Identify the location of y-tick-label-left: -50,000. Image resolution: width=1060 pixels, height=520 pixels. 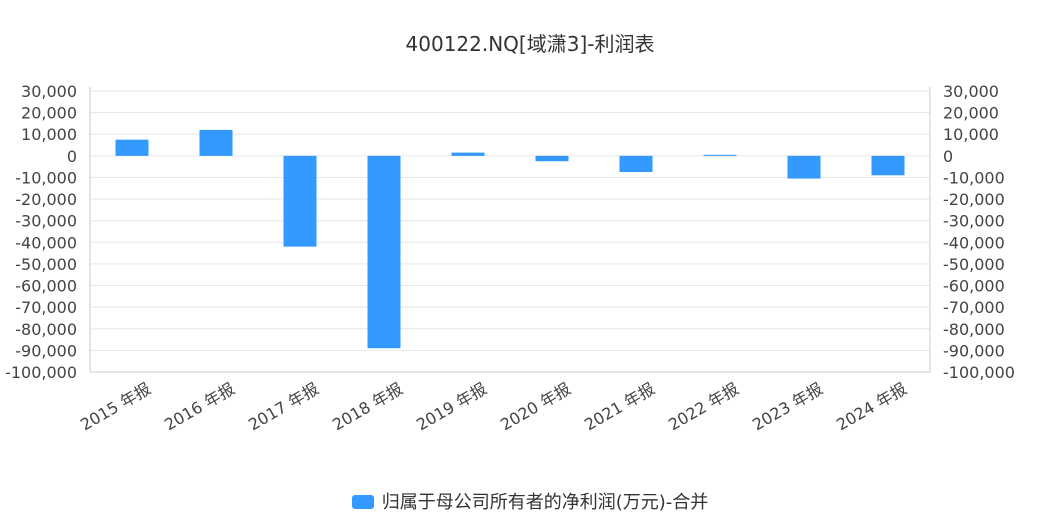
(46, 264).